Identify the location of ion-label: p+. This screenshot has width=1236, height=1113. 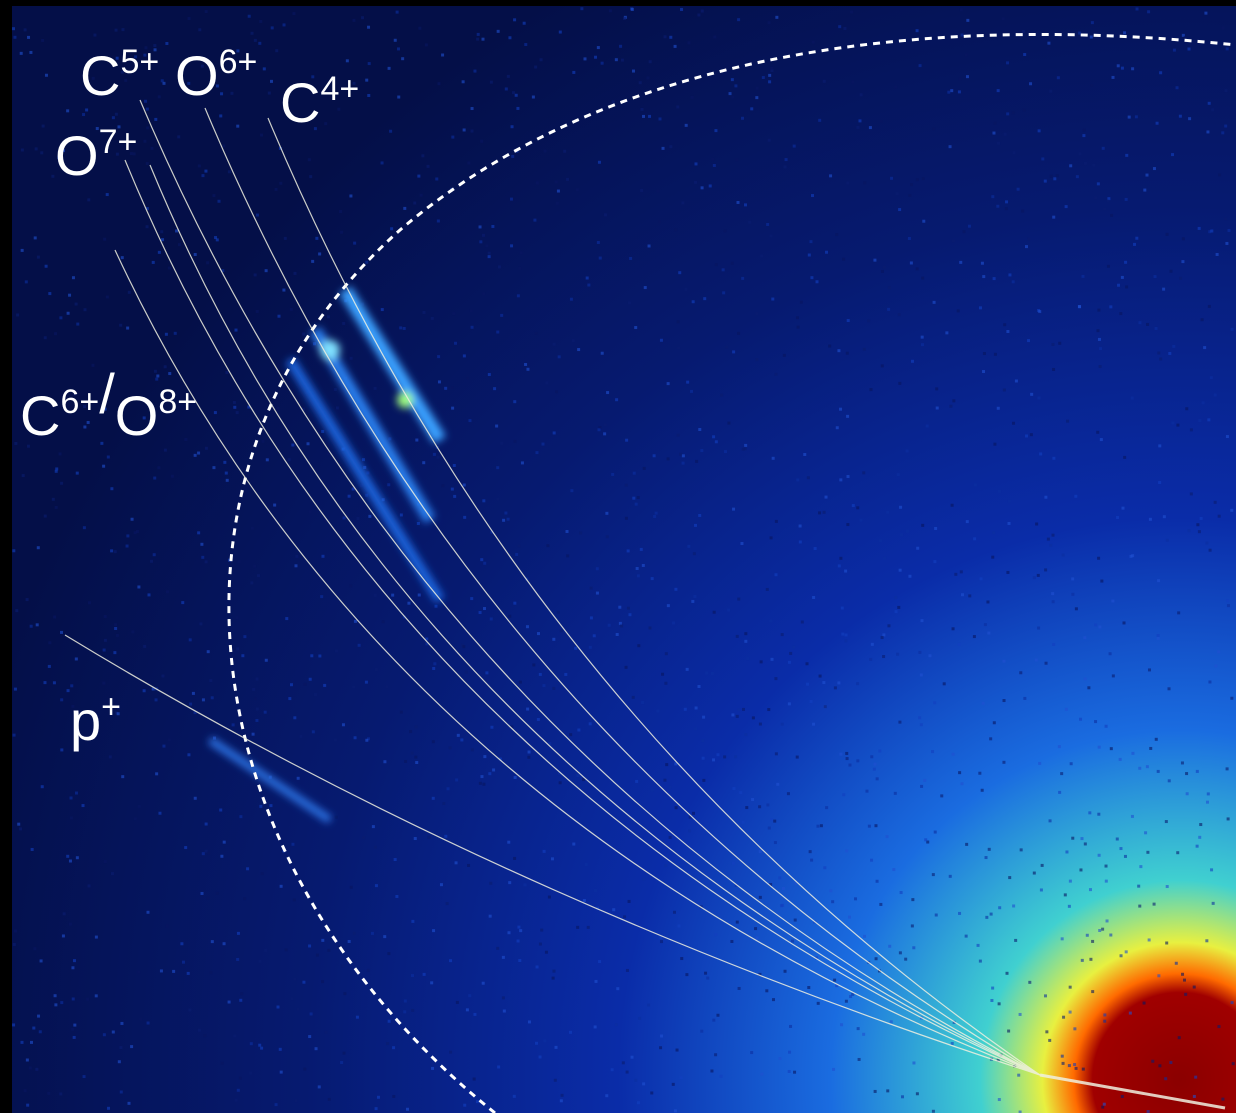
(95, 720).